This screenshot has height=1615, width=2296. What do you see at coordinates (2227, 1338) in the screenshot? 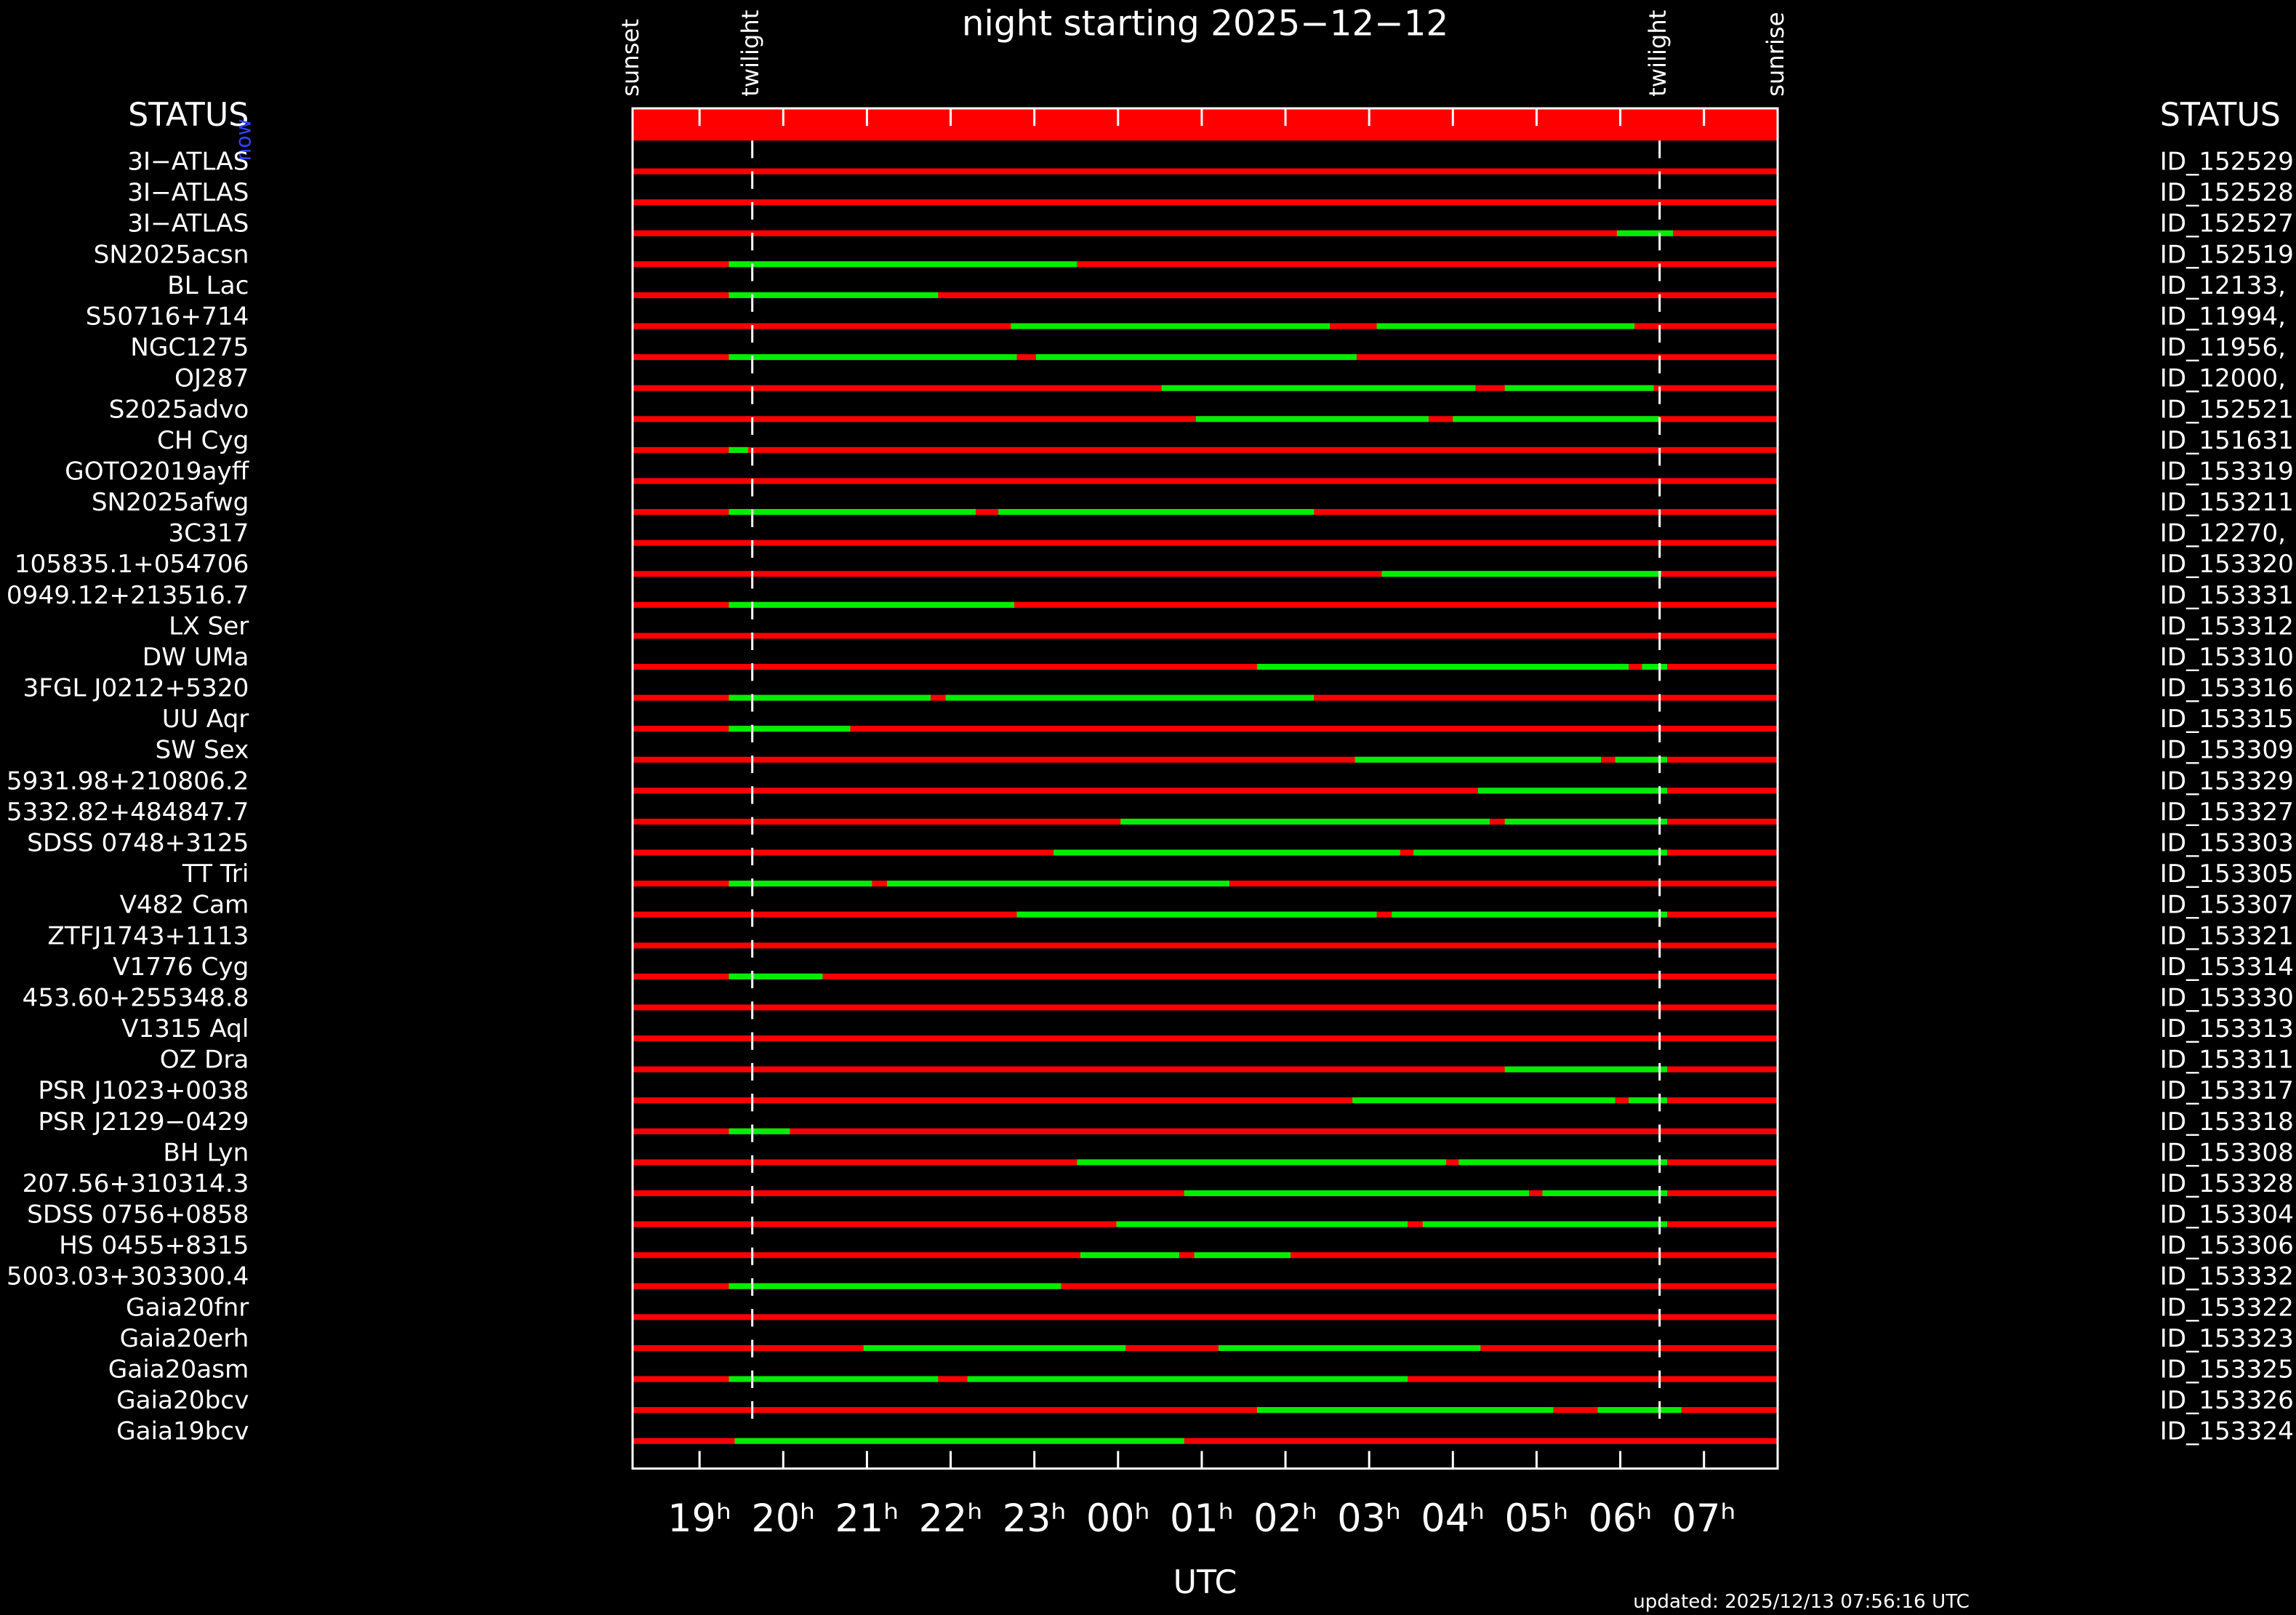
I see `target-id: ID_153323` at bounding box center [2227, 1338].